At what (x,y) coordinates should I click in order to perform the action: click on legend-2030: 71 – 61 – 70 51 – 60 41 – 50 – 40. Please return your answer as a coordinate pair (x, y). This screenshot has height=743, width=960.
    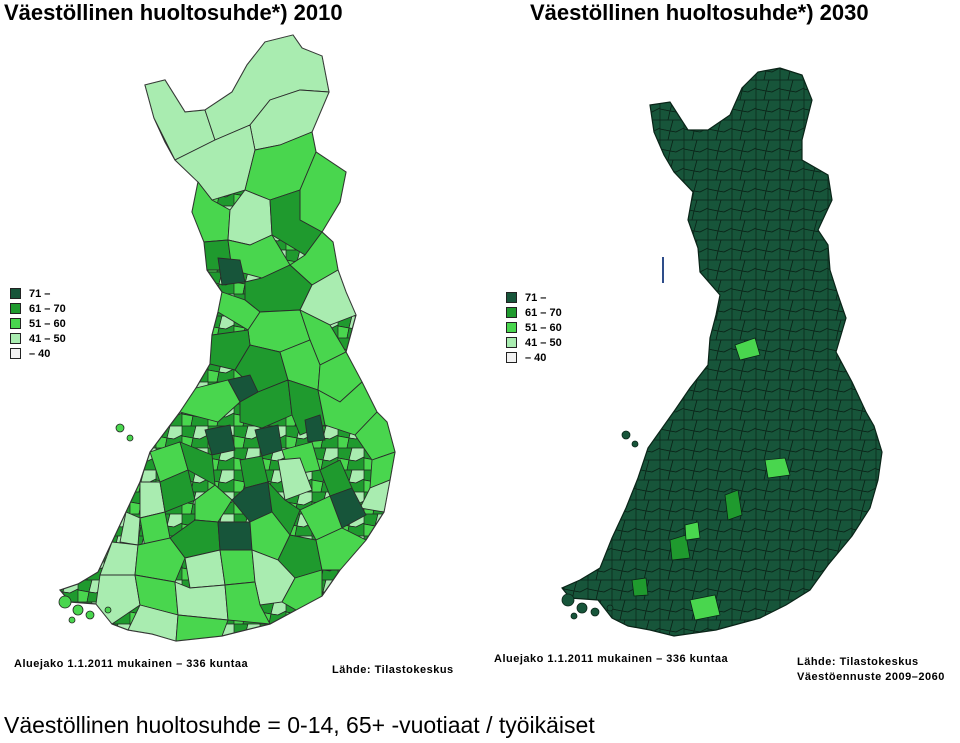
    Looking at the image, I should click on (534, 327).